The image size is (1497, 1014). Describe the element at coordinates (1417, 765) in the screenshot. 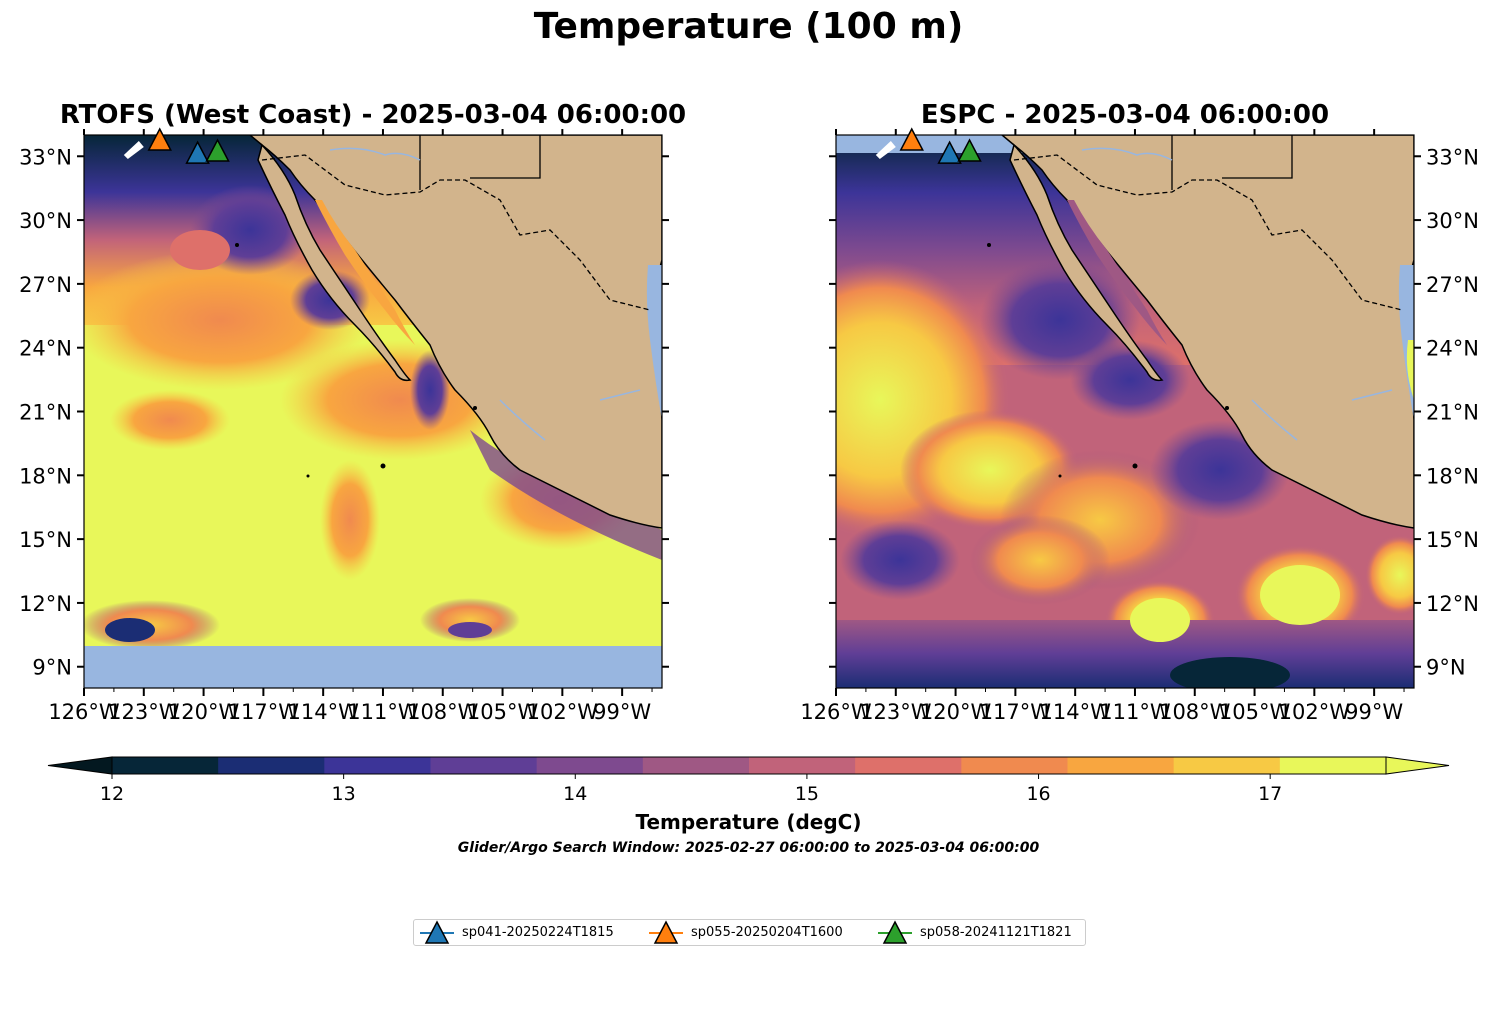

I see `colorbar-over-extend` at that location.